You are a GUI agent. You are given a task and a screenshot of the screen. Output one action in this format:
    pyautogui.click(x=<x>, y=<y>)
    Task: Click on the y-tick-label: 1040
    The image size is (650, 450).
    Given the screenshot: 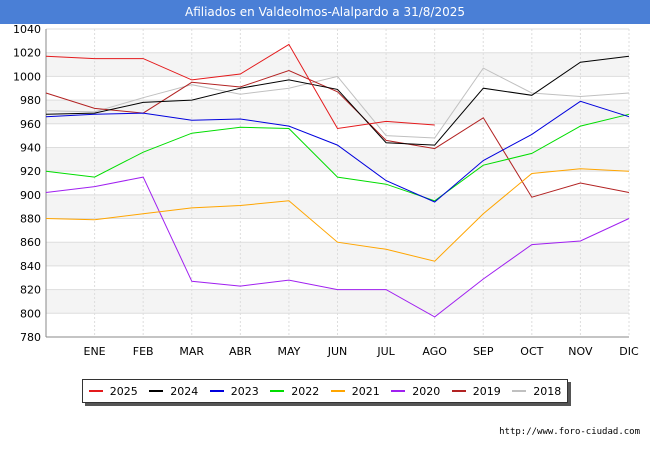 What is the action you would take?
    pyautogui.click(x=27, y=29)
    